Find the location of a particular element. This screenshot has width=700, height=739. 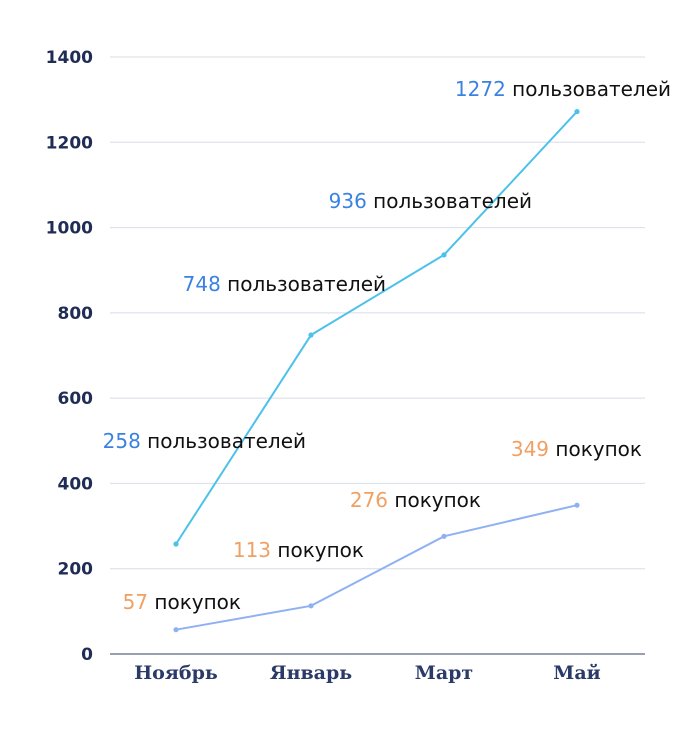

data-label: 349 покупок is located at coordinates (576, 449).